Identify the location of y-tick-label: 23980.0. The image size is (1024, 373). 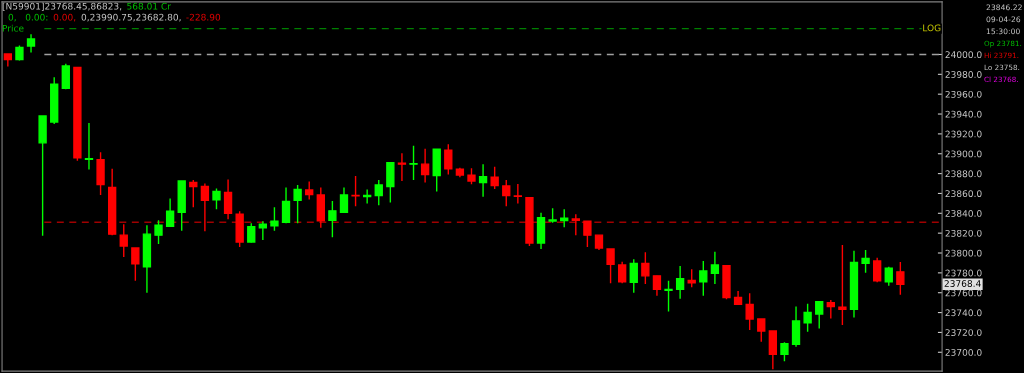
(963, 74).